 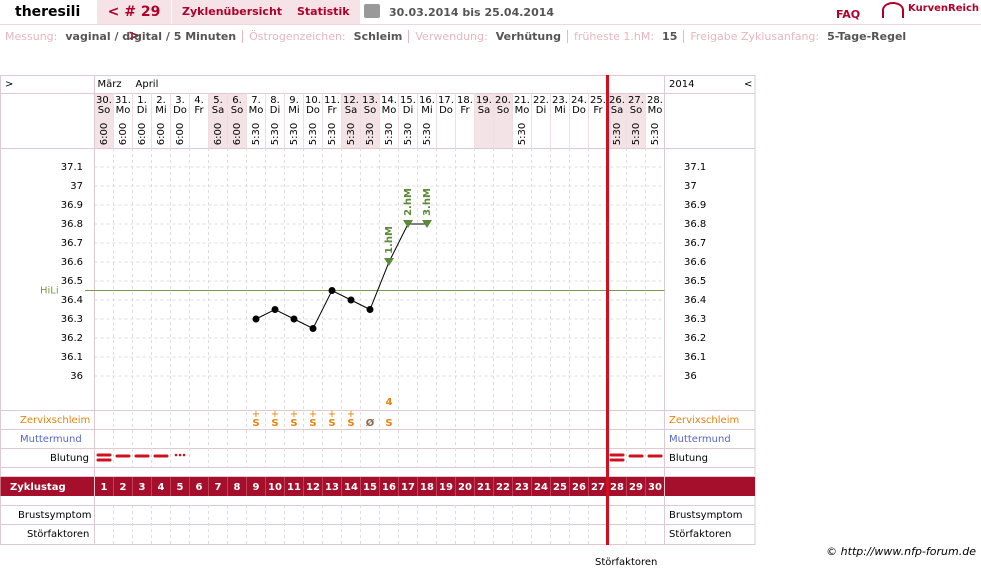 What do you see at coordinates (598, 100) in the screenshot?
I see `date: 25.` at bounding box center [598, 100].